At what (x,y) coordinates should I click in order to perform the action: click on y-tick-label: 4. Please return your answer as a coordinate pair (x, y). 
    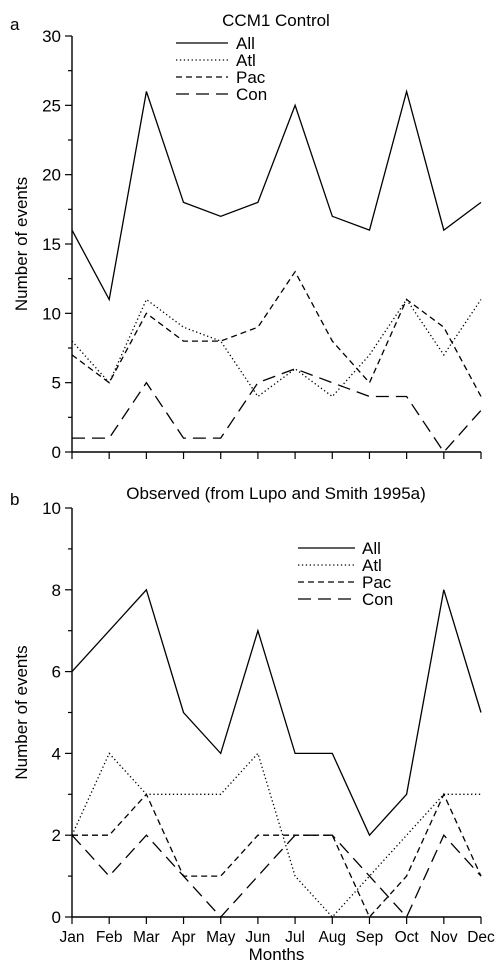
    Looking at the image, I should click on (56, 753).